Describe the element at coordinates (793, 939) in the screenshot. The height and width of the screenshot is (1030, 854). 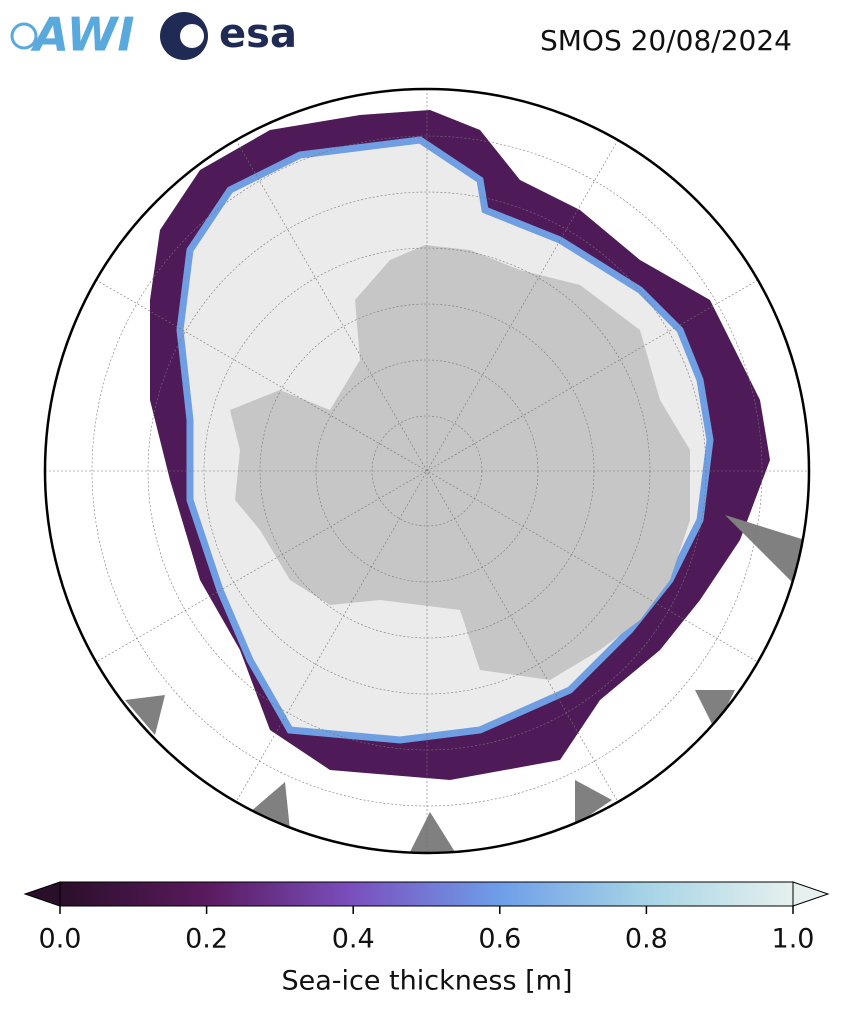
I see `colorbar-tick-label: 1.0` at that location.